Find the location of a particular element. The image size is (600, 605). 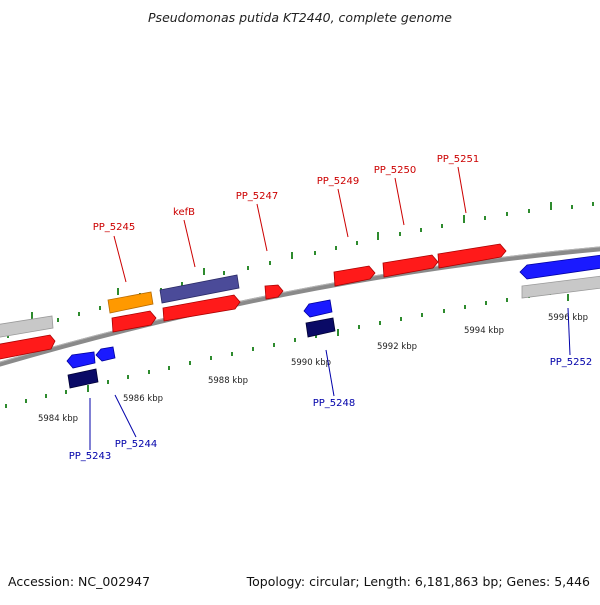

gene-label-pp5252: PP_5252 is located at coordinates (571, 362).